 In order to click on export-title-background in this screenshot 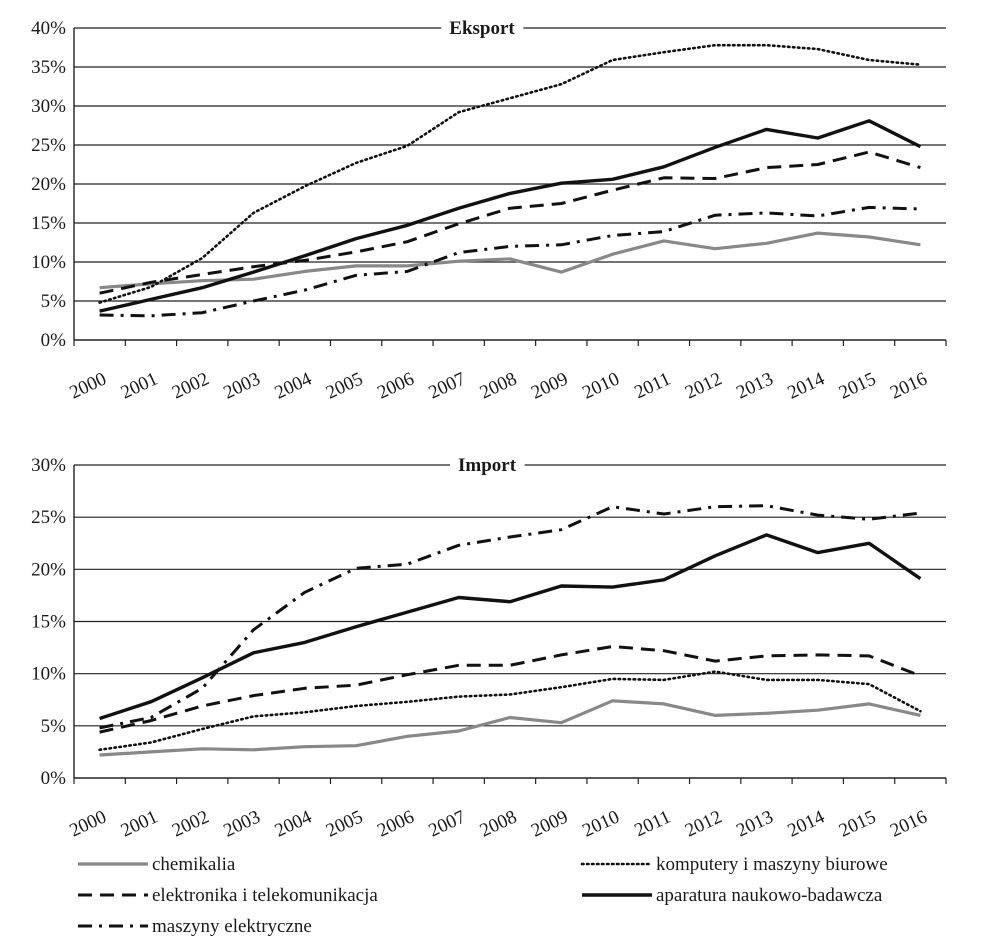, I will do `click(482, 28)`.